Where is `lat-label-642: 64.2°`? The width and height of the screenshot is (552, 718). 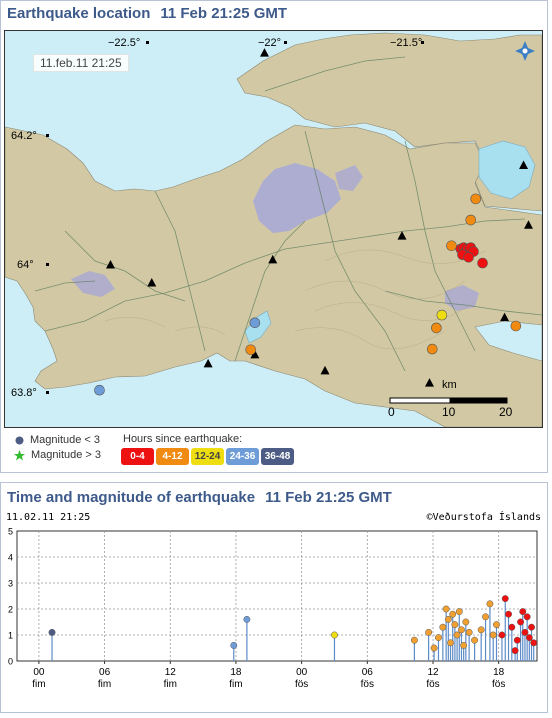
lat-label-642: 64.2° is located at coordinates (24, 136).